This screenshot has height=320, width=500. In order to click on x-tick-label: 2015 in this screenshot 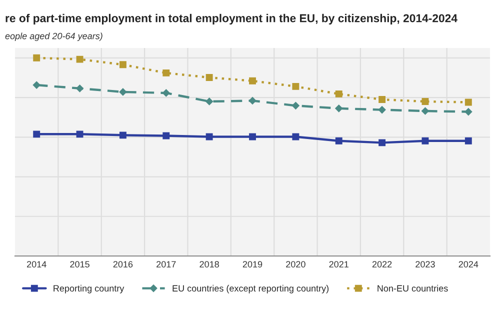, I will do `click(80, 264)`.